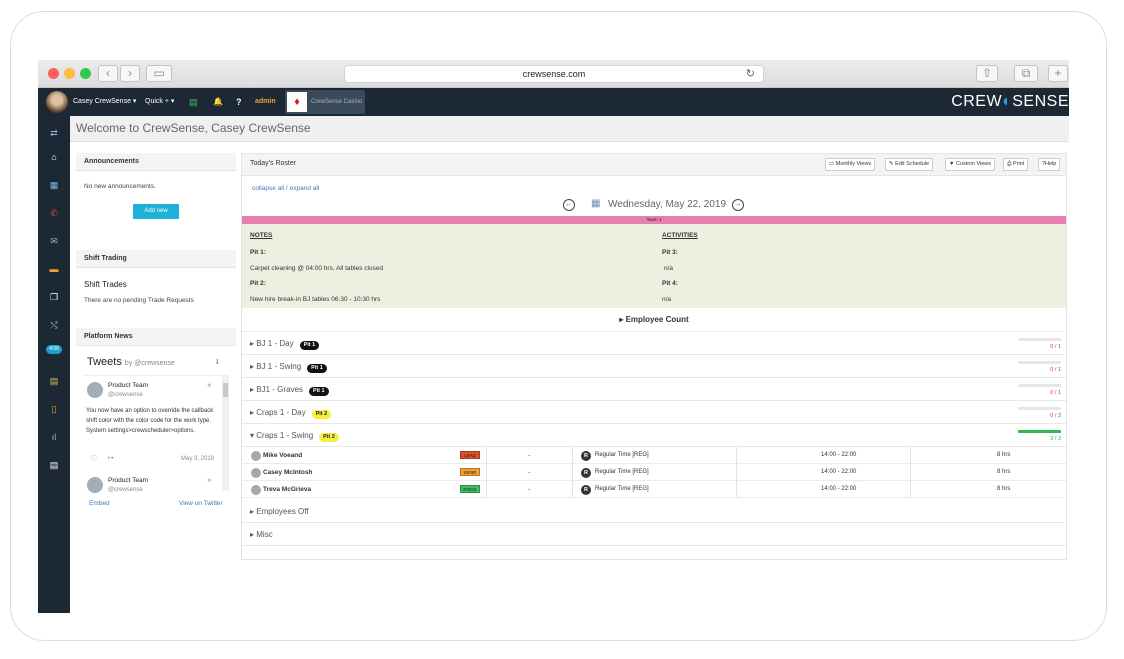 This screenshot has width=1124, height=659. Describe the element at coordinates (54, 133) in the screenshot. I see `swap-icon: ⇄` at that location.